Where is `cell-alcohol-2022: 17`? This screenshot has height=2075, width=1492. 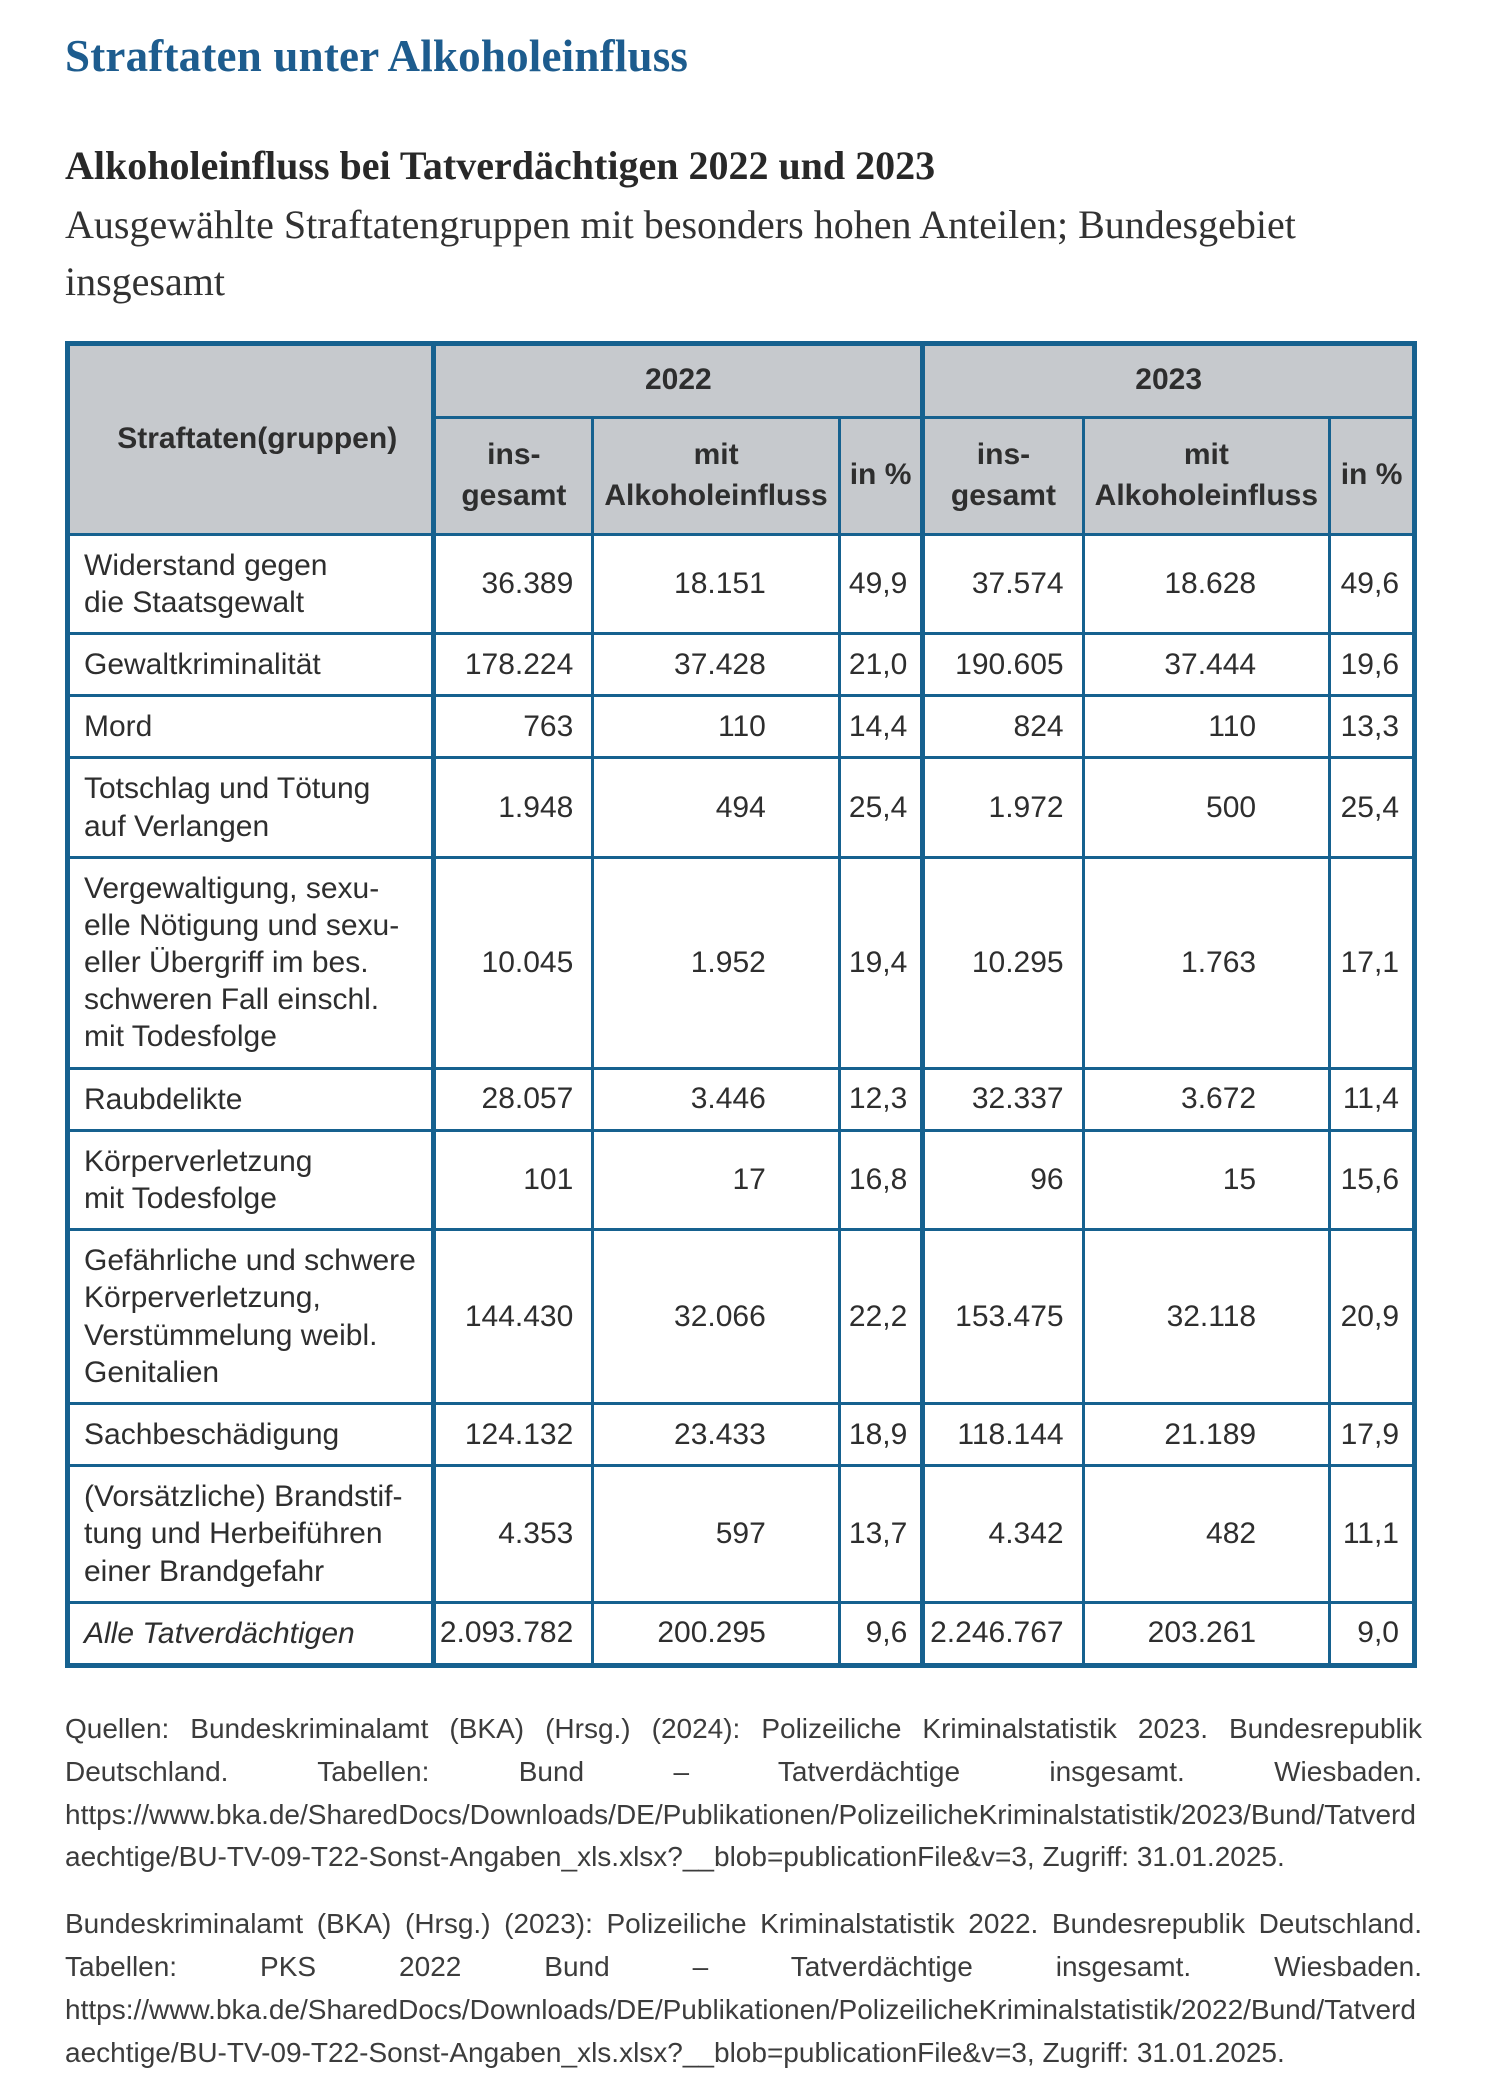 cell-alcohol-2022: 17 is located at coordinates (716, 1180).